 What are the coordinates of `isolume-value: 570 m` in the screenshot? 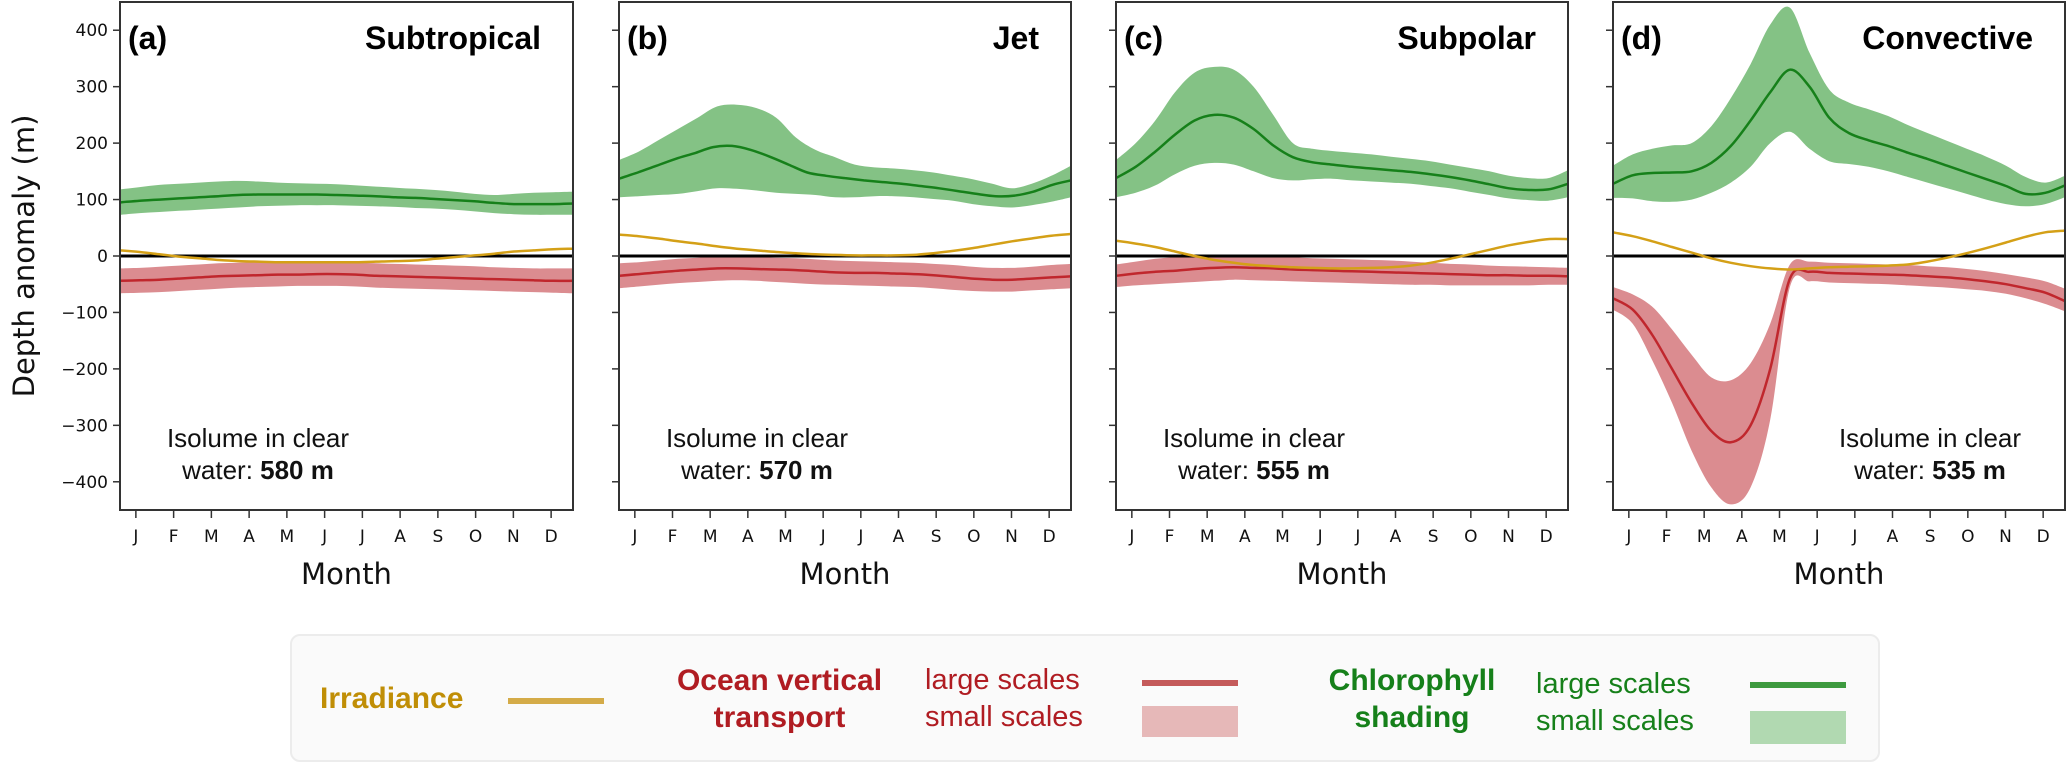 It's located at (796, 470).